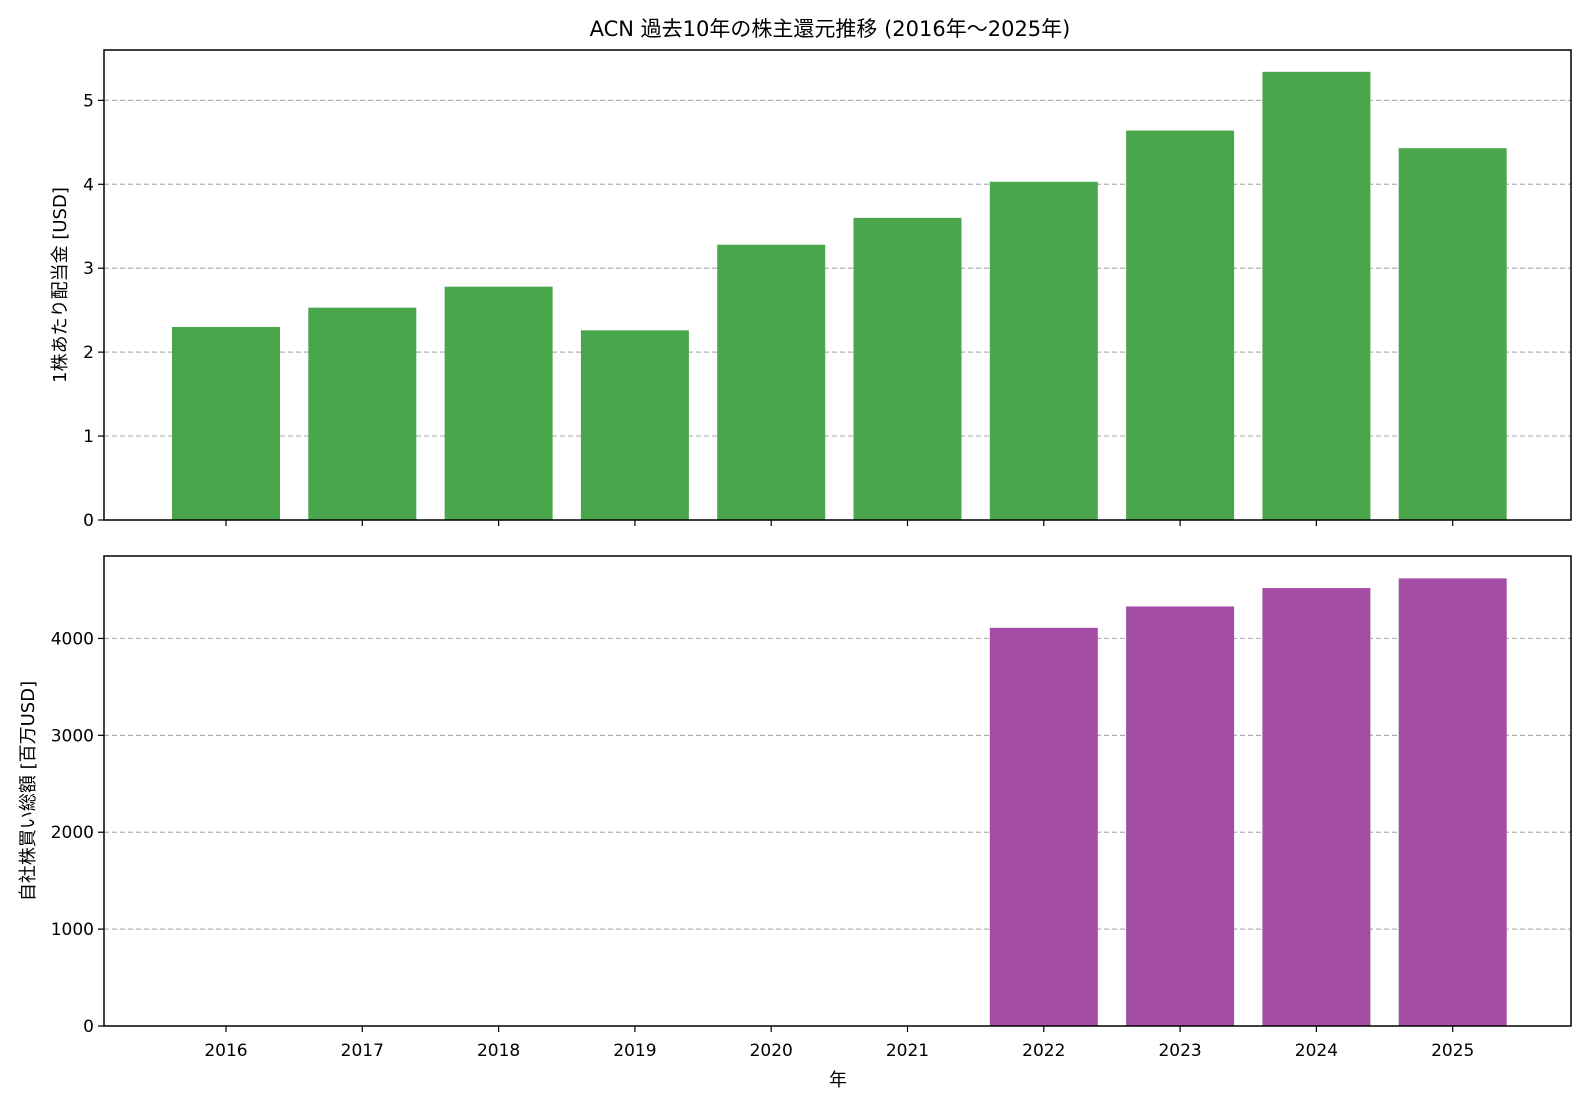  I want to click on bar-2017, so click(362, 413).